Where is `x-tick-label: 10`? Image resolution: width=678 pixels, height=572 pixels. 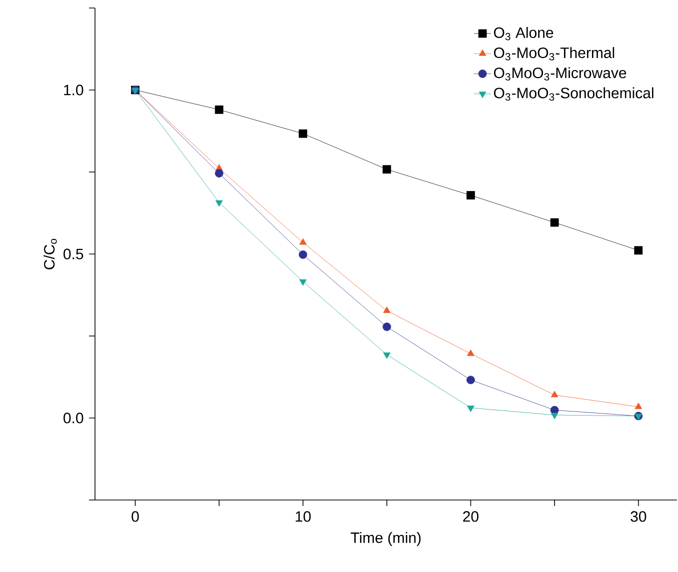
x-tick-label: 10 is located at coordinates (303, 516).